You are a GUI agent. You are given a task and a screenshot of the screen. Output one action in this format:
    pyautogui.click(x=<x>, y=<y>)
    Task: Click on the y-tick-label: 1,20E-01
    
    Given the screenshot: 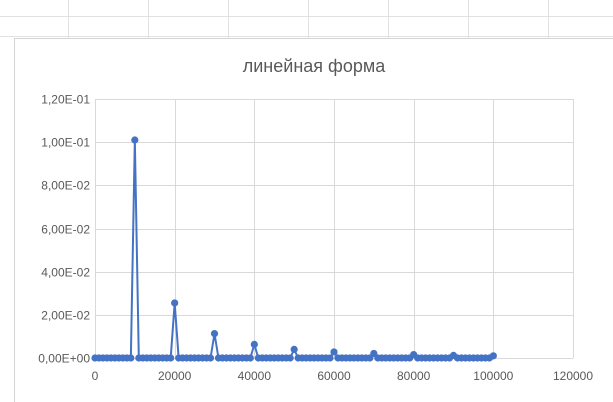 What is the action you would take?
    pyautogui.click(x=65, y=100)
    